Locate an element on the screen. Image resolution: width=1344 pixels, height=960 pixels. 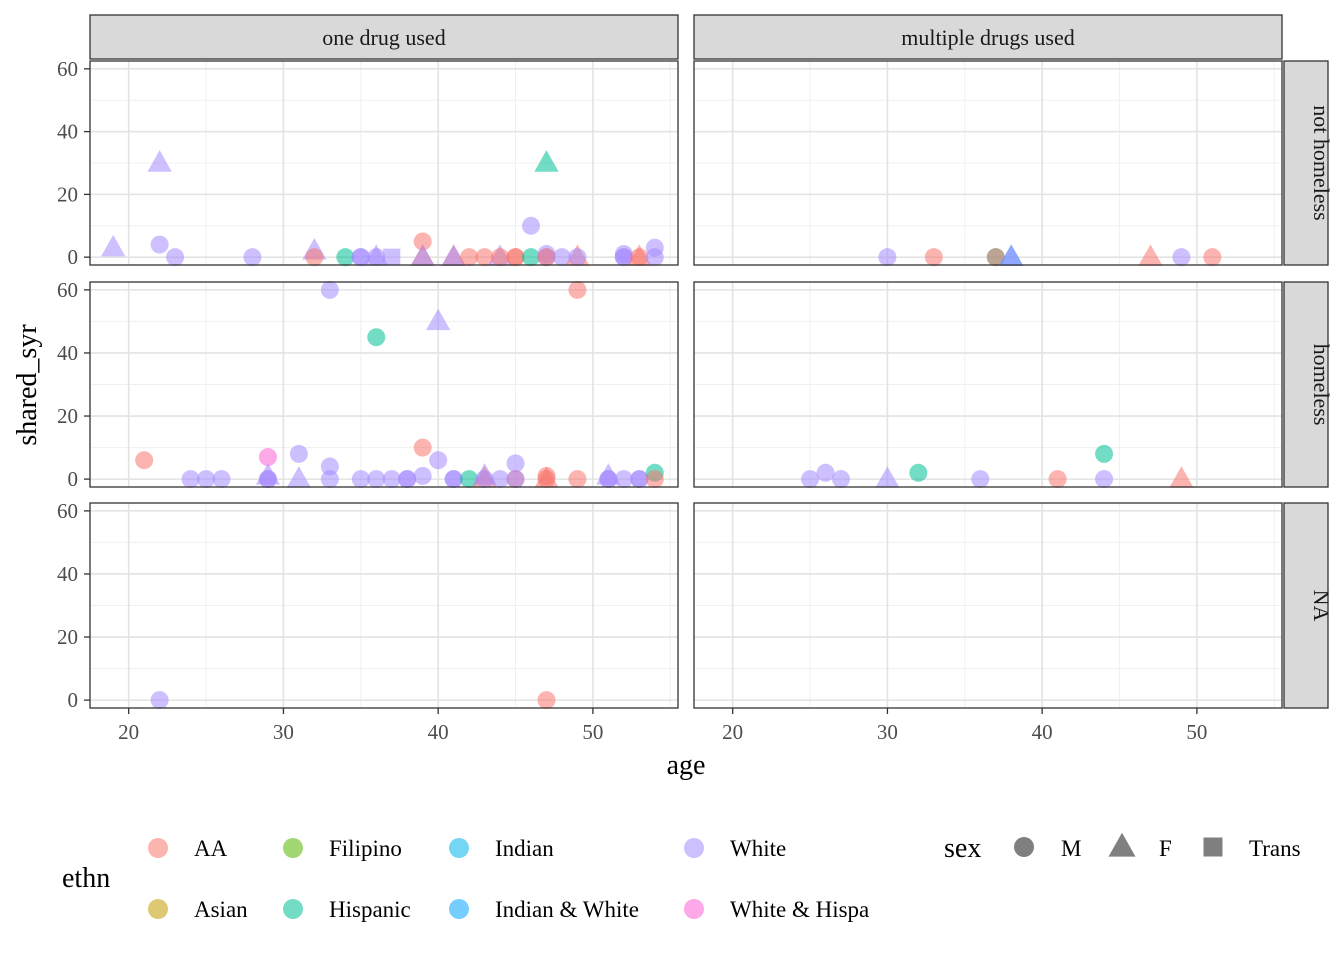
legend-shape-label: Trans is located at coordinates (1275, 848).